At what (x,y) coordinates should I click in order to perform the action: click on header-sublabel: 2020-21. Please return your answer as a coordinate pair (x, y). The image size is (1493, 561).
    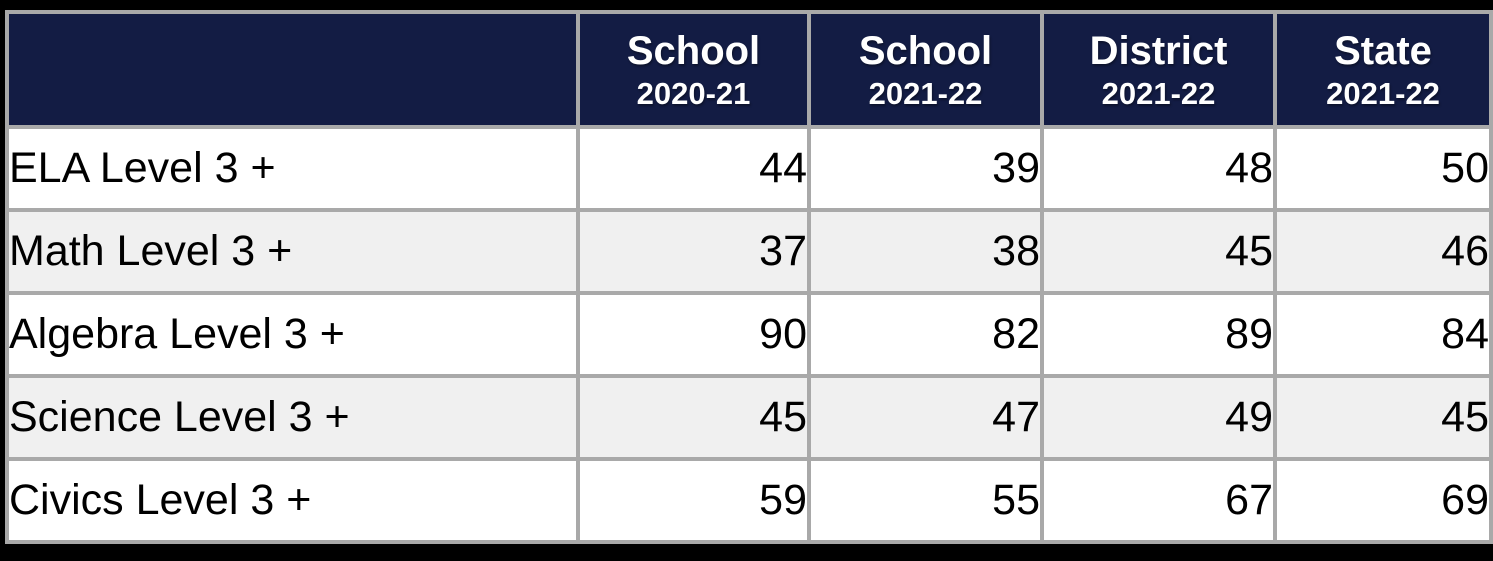
    Looking at the image, I should click on (693, 93).